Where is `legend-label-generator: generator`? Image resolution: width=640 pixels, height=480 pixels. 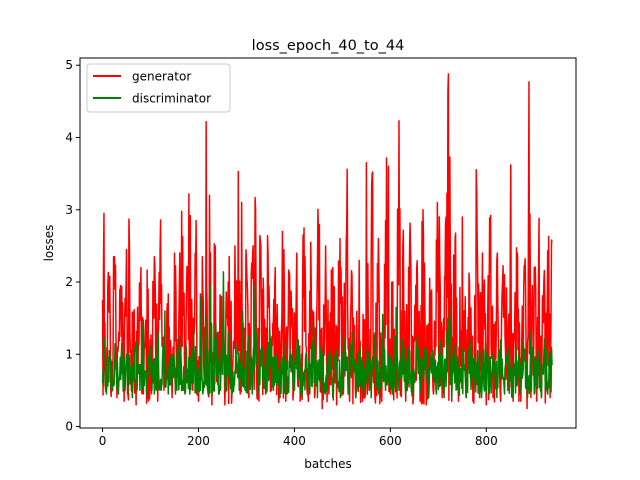 legend-label-generator: generator is located at coordinates (161, 77).